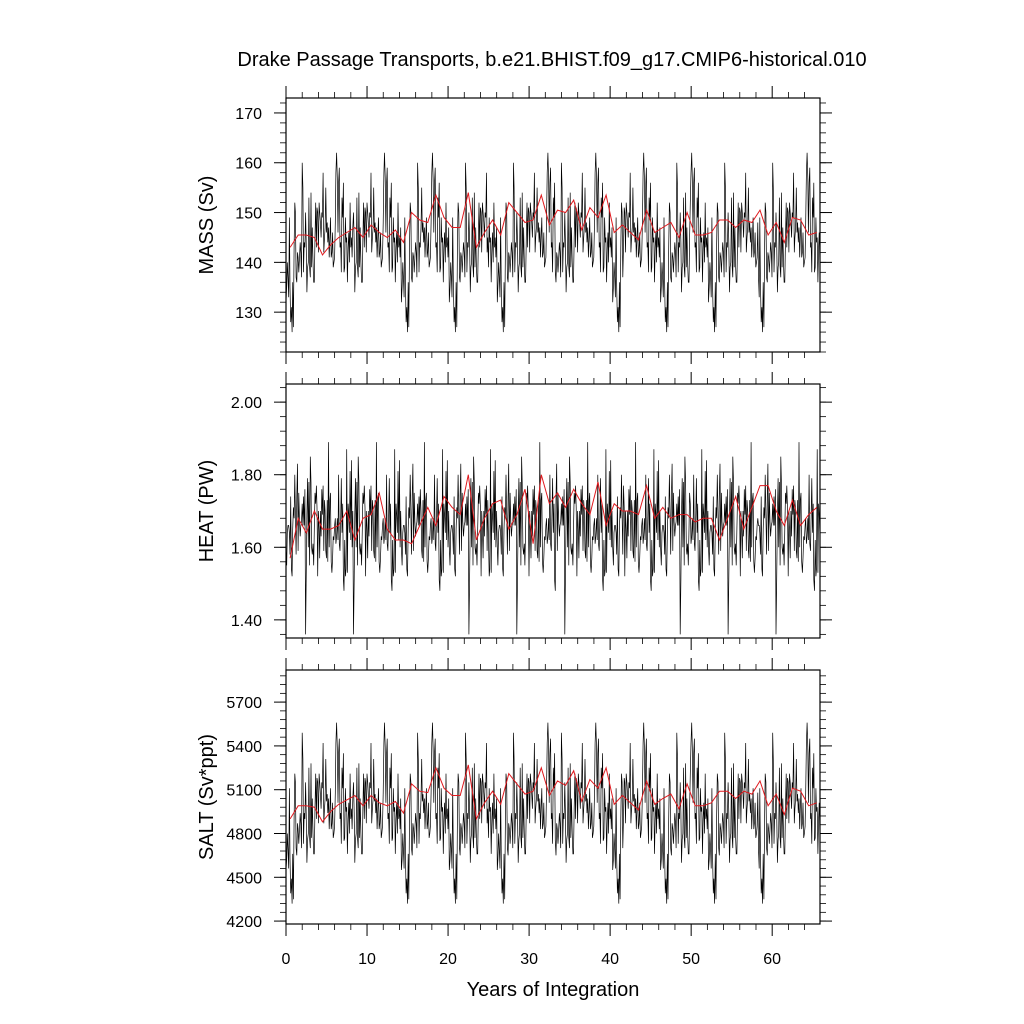  Describe the element at coordinates (367, 959) in the screenshot. I see `xtick-label: 10` at that location.